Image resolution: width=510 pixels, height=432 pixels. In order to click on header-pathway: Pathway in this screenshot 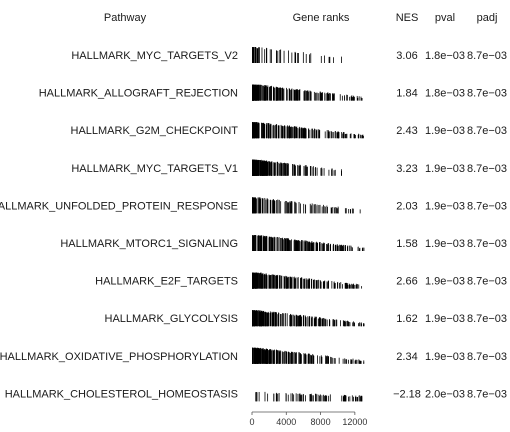, I will do `click(125, 18)`.